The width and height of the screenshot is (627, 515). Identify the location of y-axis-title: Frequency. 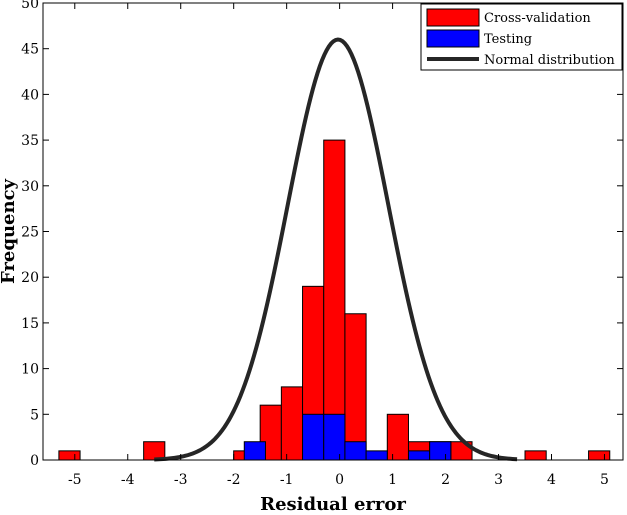
(9, 231).